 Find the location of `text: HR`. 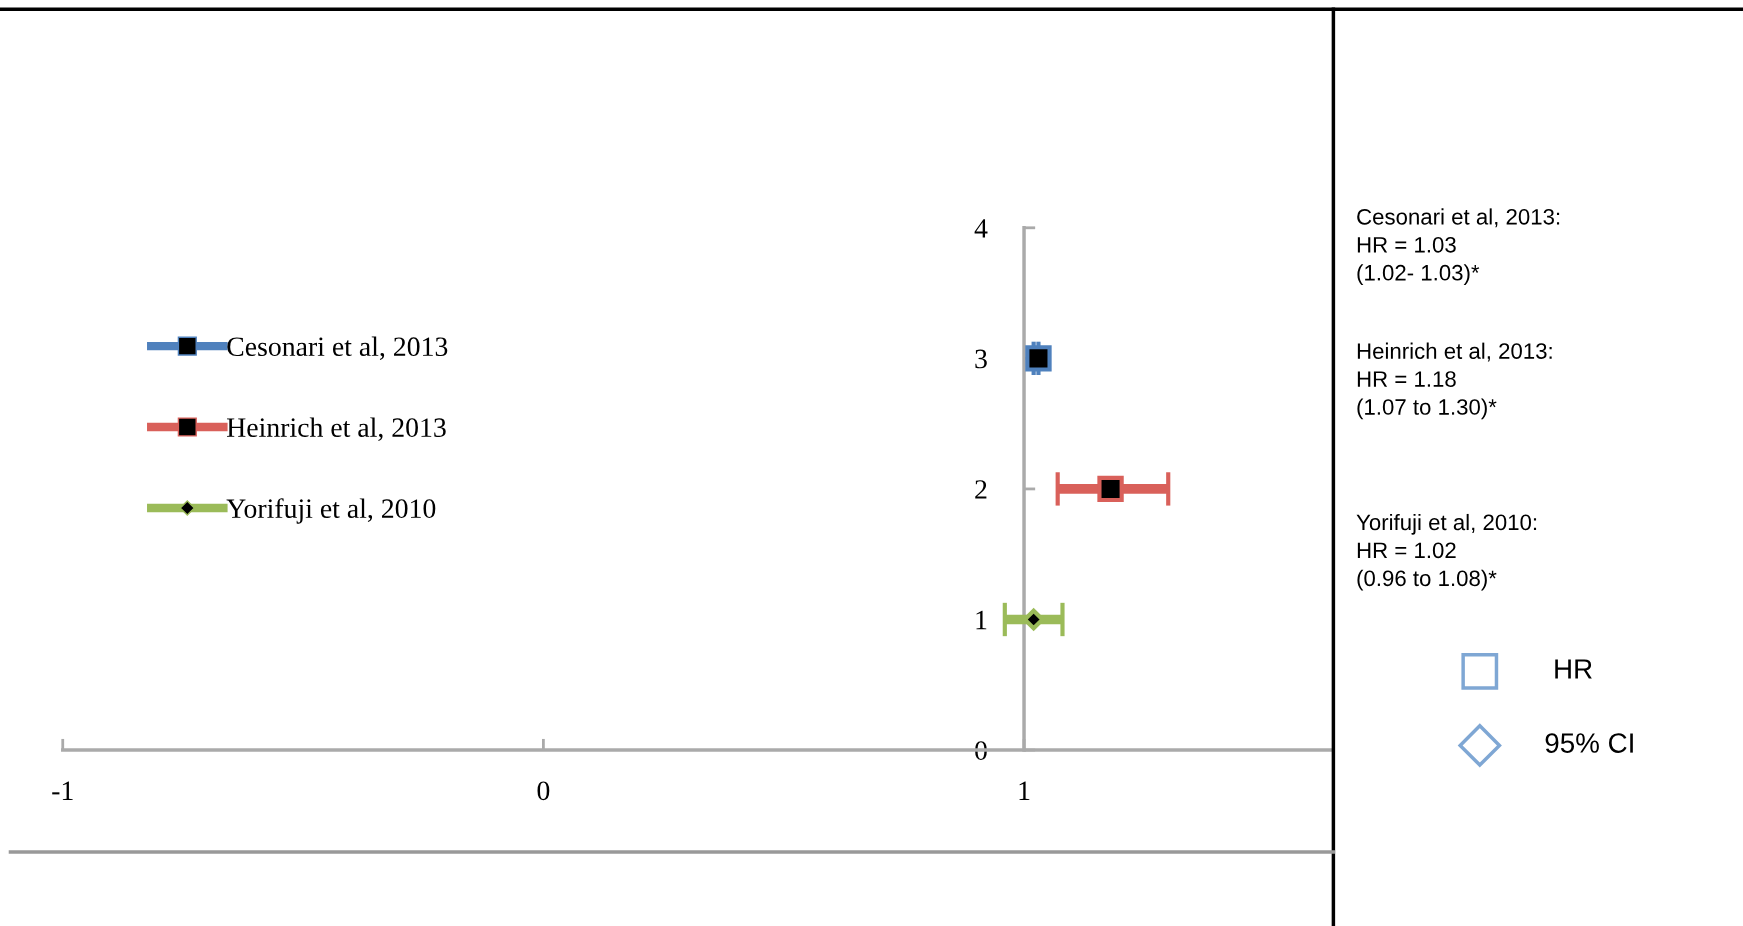

text: HR is located at coordinates (1573, 669).